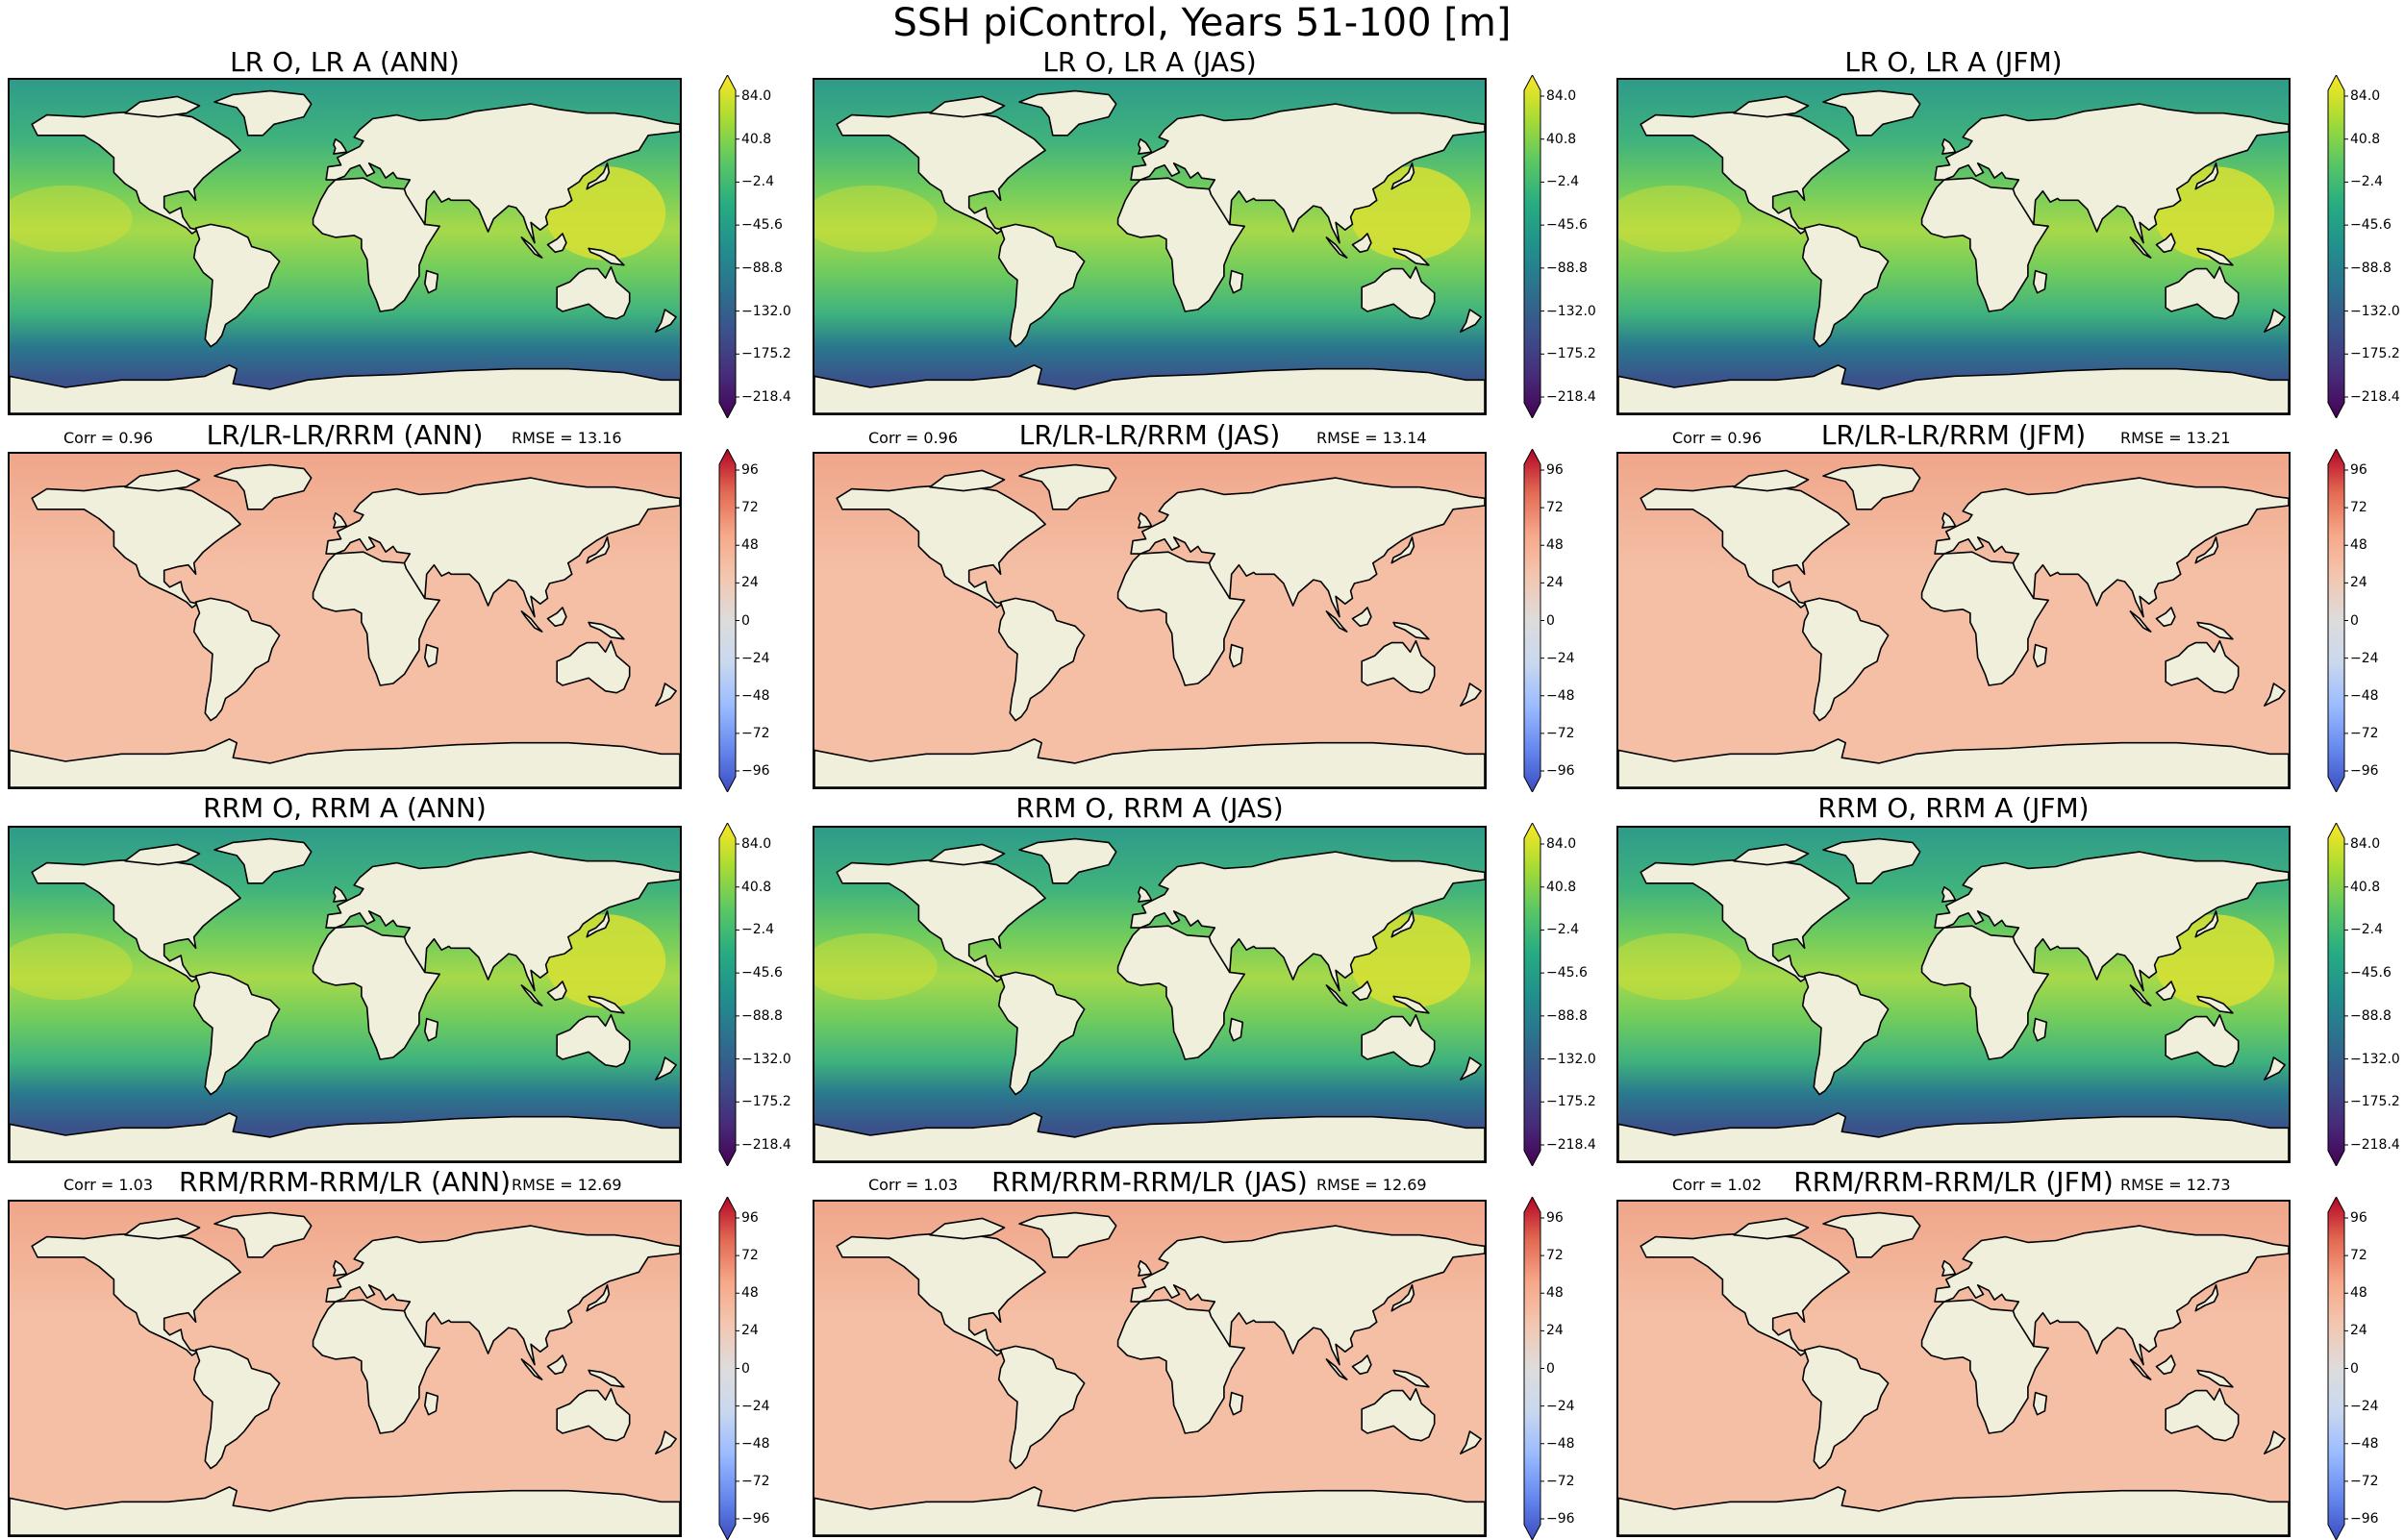  Describe the element at coordinates (756, 96) in the screenshot. I see `colorbar-tick-label: 84.0` at that location.